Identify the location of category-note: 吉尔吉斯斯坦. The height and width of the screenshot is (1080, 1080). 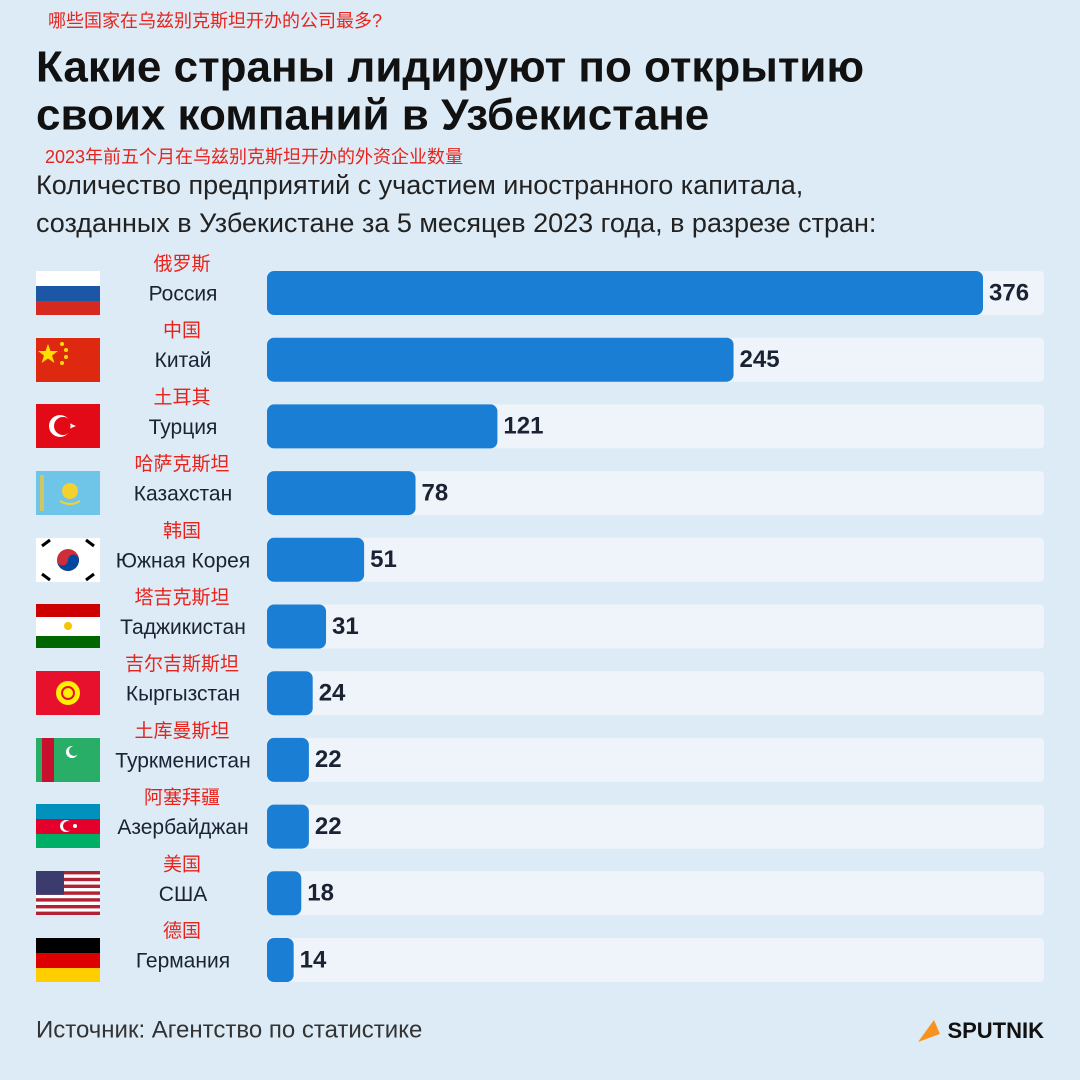
(182, 664).